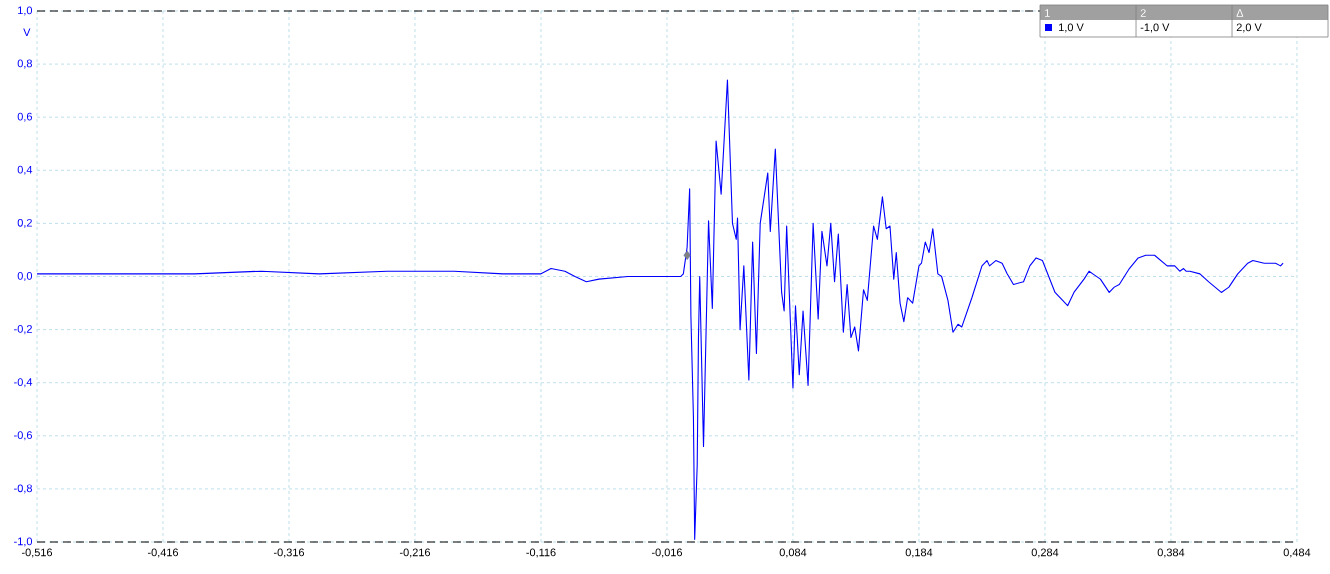 This screenshot has height=574, width=1330. I want to click on y-tick-label: 0,4, so click(25, 170).